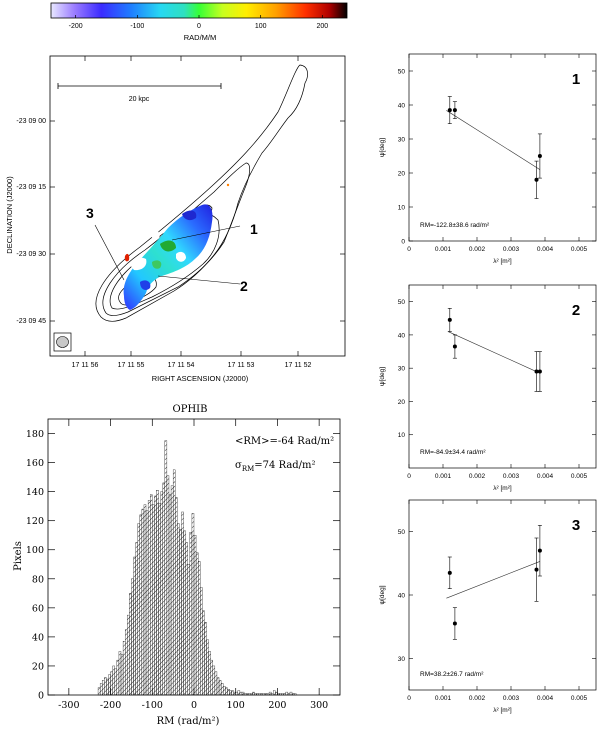  I want to click on rm-map-ra-tick-5: 17 11 52, so click(298, 365).